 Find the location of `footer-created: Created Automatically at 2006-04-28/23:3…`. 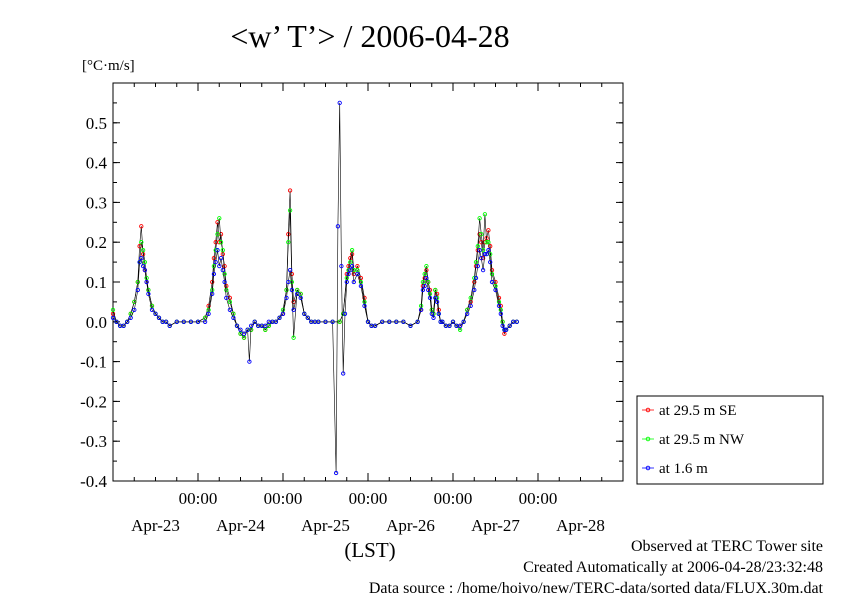

footer-created: Created Automatically at 2006-04-28/23:3… is located at coordinates (673, 567).